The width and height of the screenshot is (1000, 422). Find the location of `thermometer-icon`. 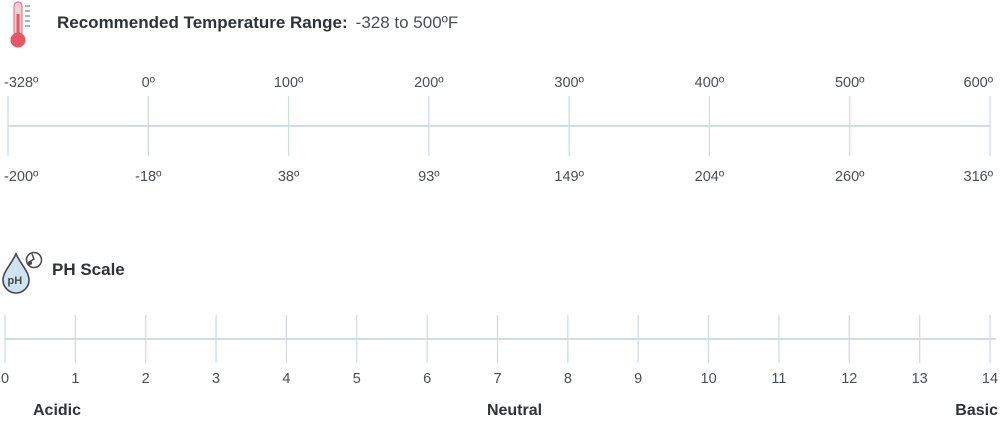

thermometer-icon is located at coordinates (23, 27).